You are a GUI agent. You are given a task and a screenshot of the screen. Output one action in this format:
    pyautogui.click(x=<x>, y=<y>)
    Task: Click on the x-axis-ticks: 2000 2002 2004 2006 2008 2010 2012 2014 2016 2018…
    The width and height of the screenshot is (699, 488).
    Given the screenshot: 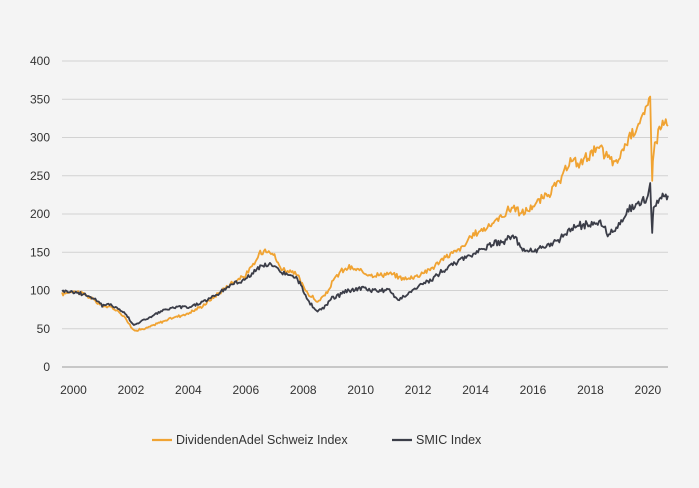 What is the action you would take?
    pyautogui.click(x=360, y=390)
    